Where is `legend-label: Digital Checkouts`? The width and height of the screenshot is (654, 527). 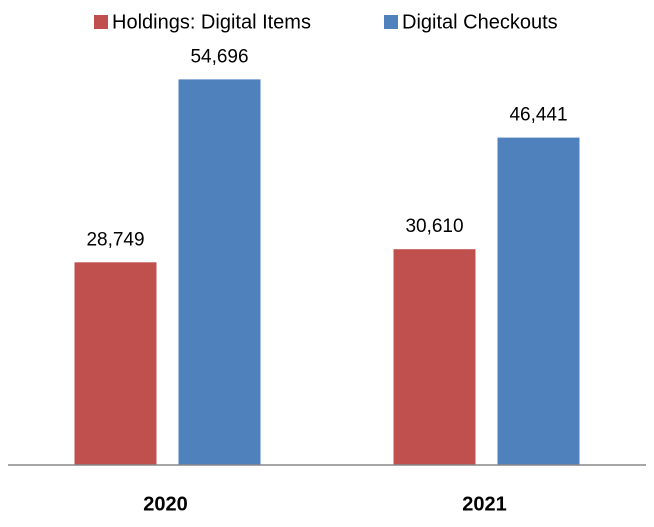
legend-label: Digital Checkouts is located at coordinates (480, 22).